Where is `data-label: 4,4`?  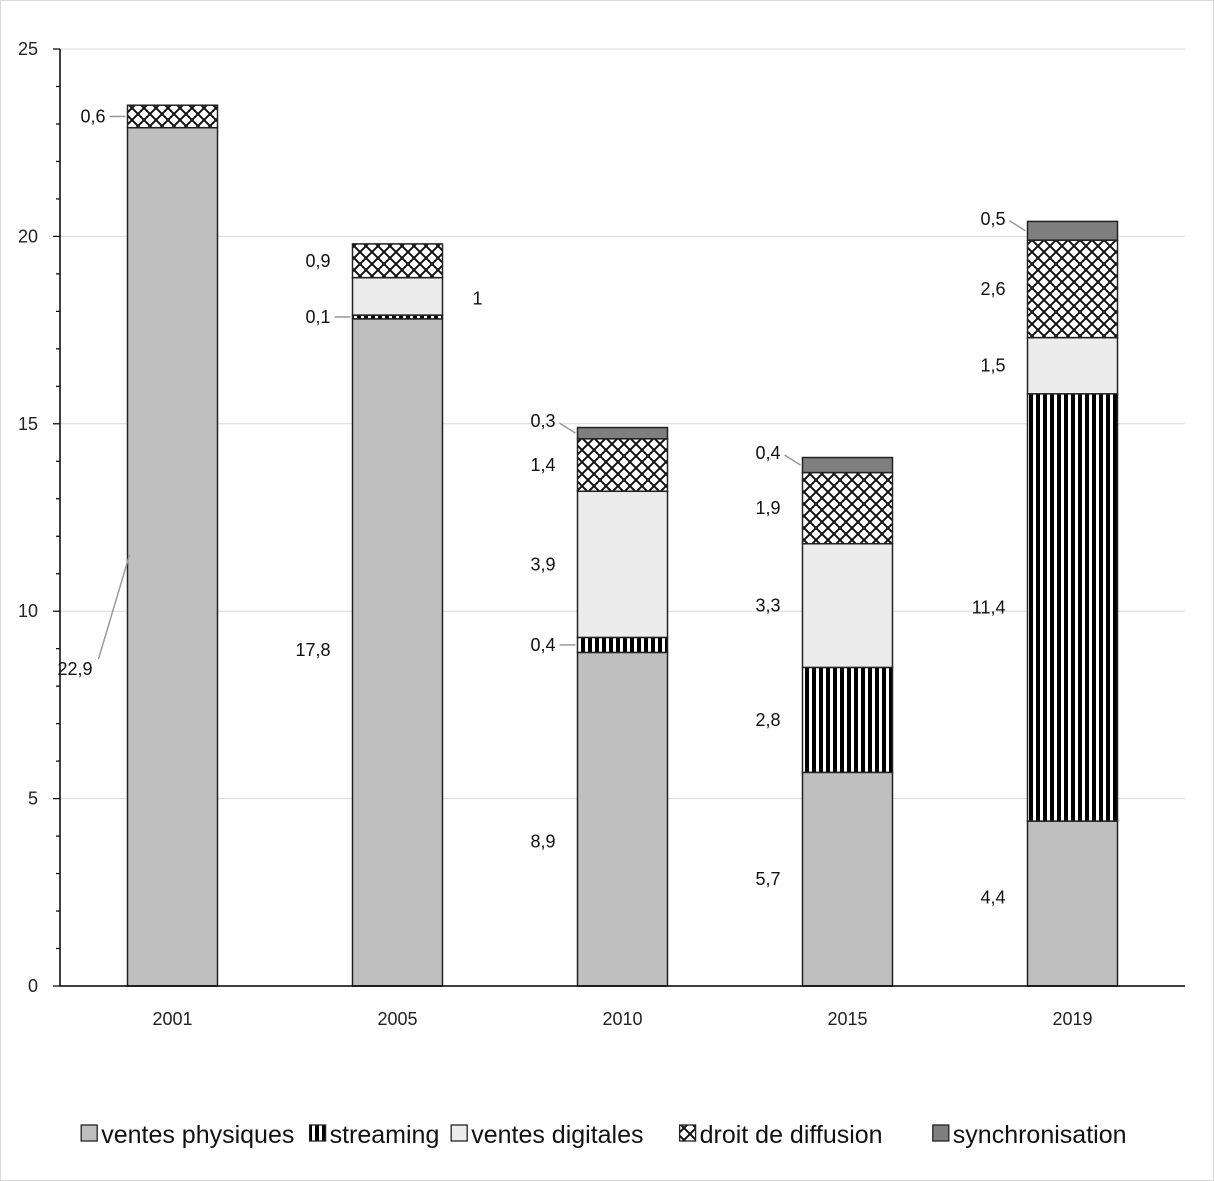 data-label: 4,4 is located at coordinates (992, 898).